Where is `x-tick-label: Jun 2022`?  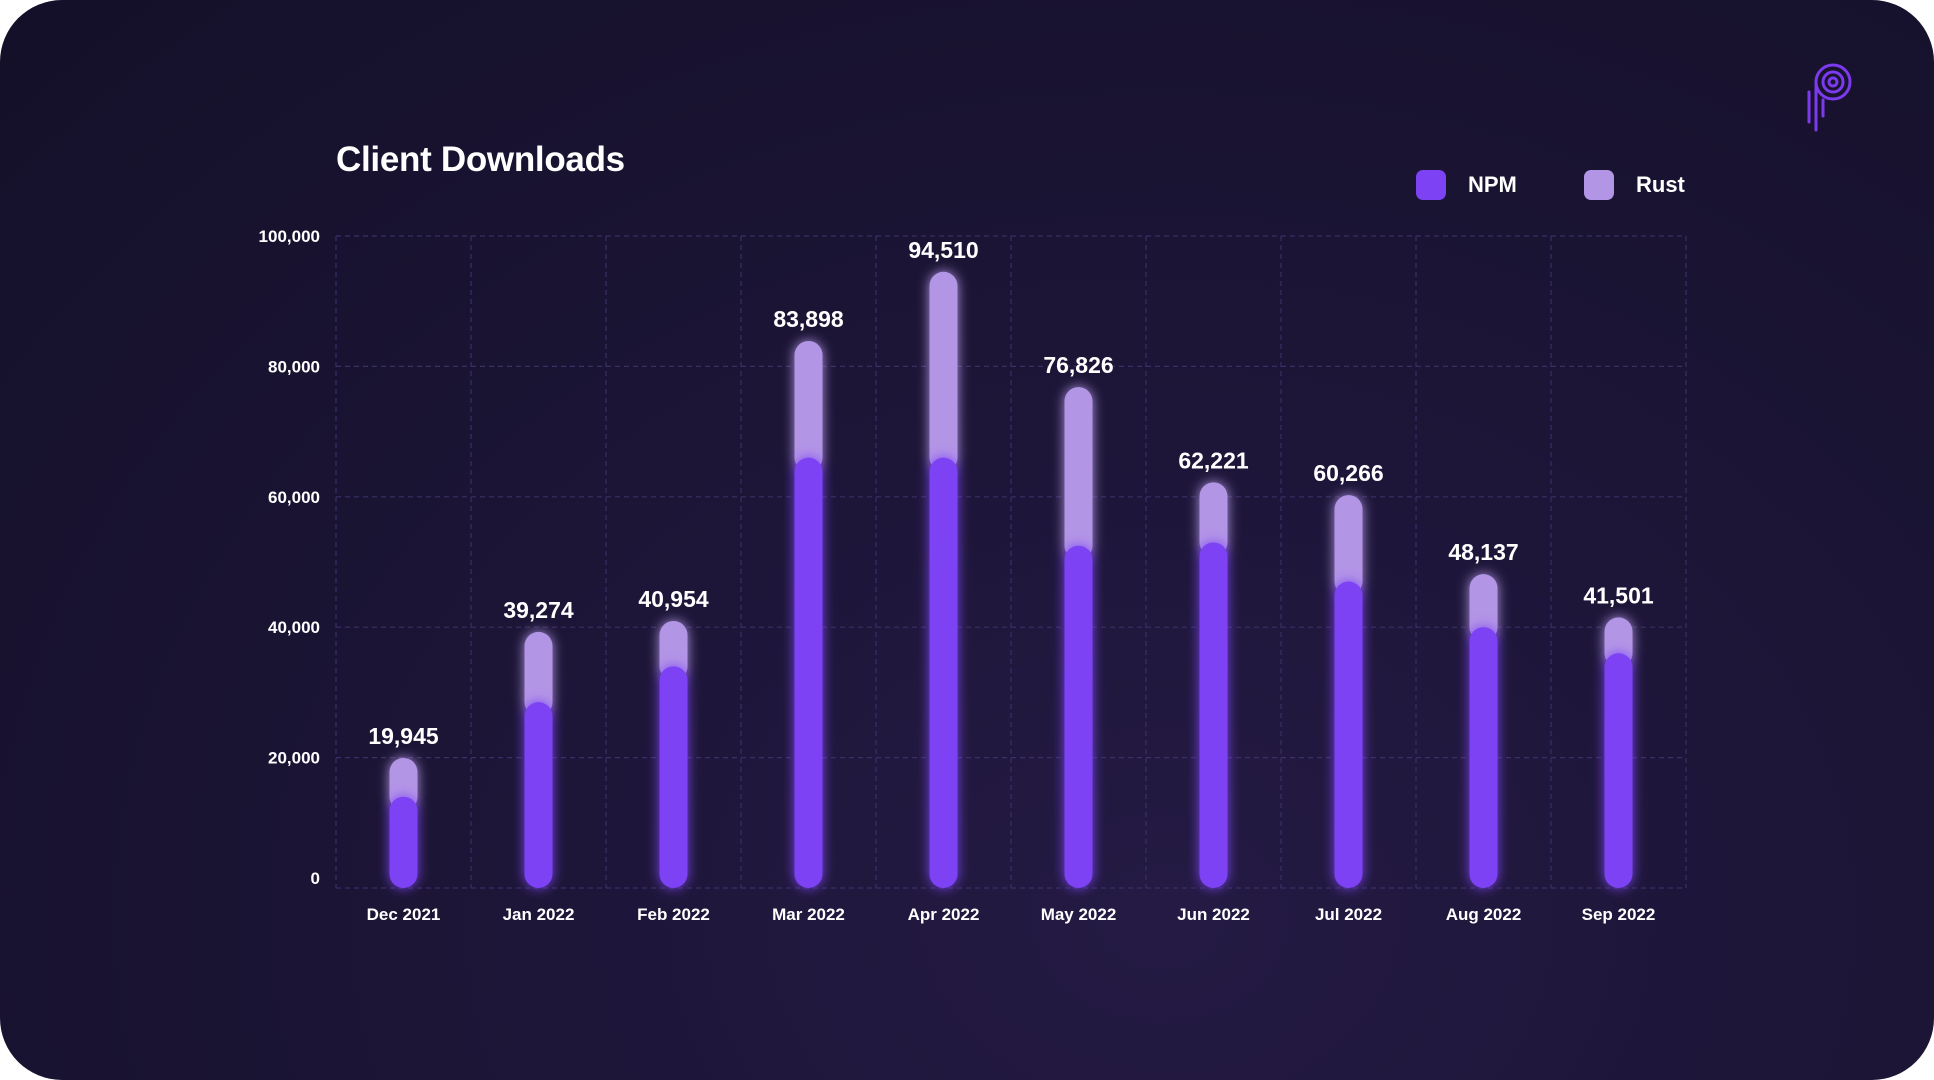
x-tick-label: Jun 2022 is located at coordinates (1213, 914).